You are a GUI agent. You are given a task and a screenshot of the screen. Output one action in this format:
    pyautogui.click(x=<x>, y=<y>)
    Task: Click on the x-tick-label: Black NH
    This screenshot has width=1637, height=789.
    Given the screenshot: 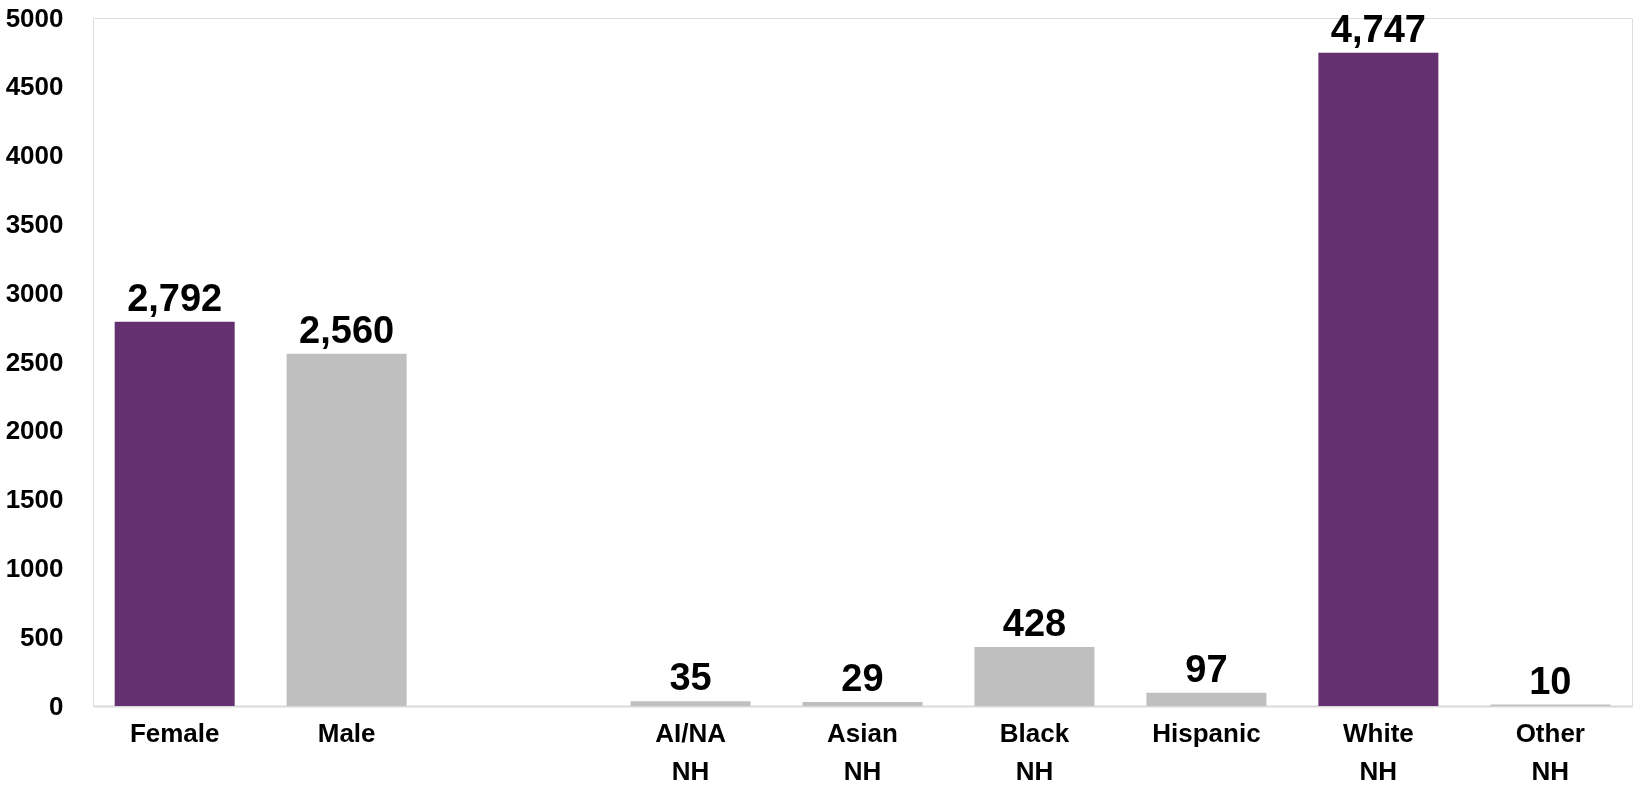 What is the action you would take?
    pyautogui.click(x=1034, y=751)
    